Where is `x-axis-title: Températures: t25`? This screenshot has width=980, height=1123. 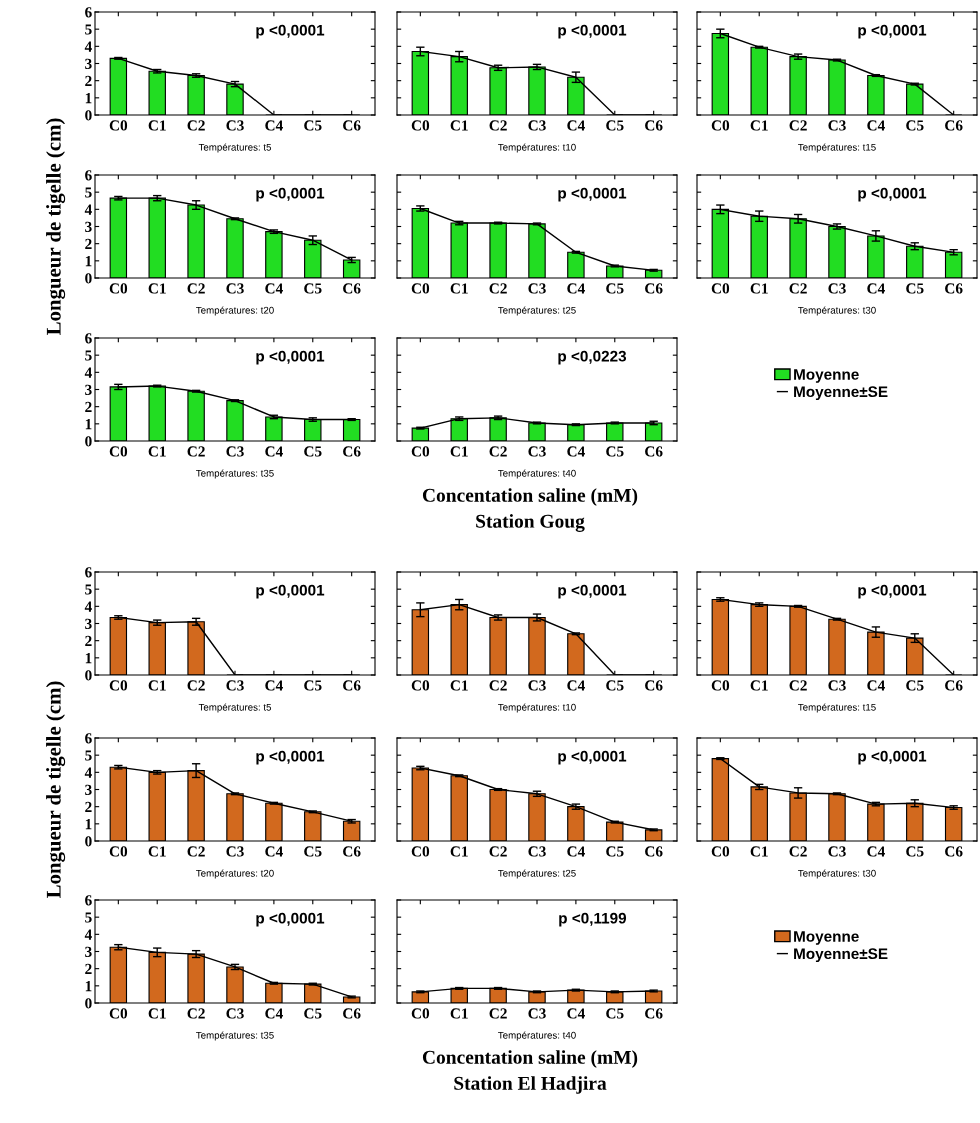
x-axis-title: Températures: t25 is located at coordinates (537, 311).